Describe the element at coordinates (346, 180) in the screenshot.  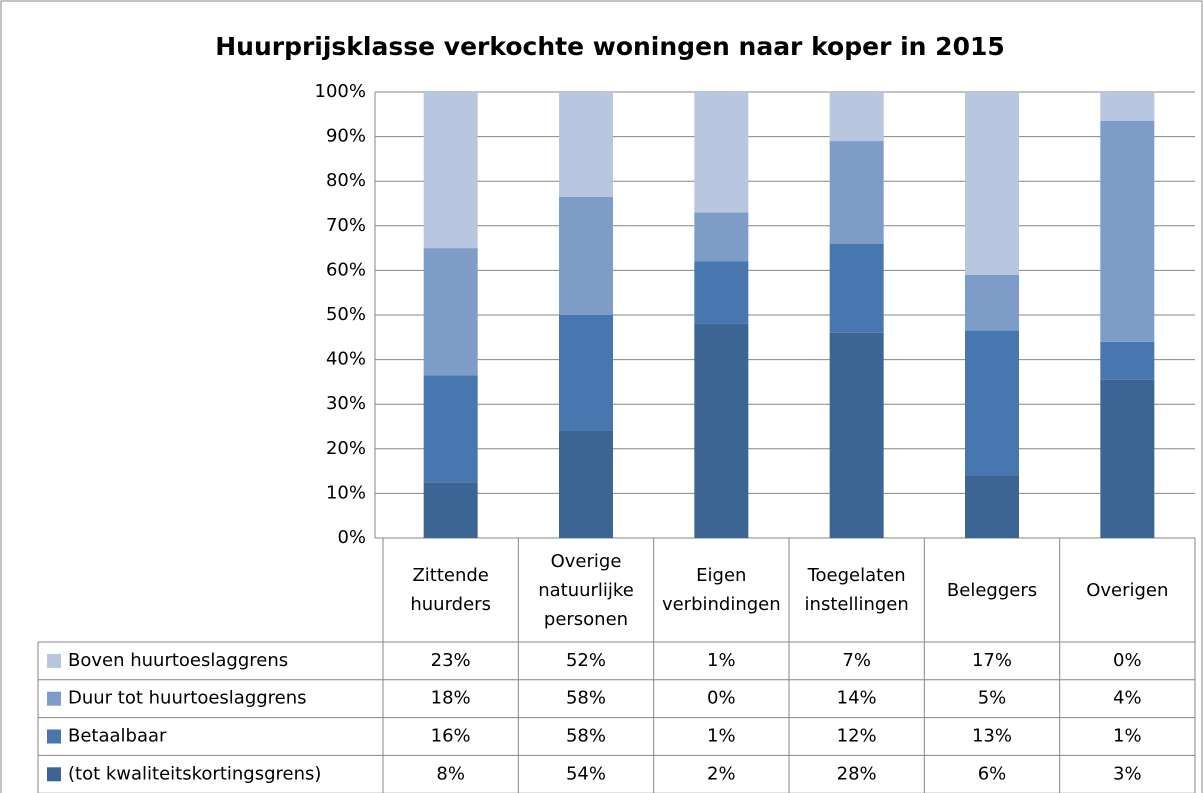
I see `y-tick-label: 80%` at that location.